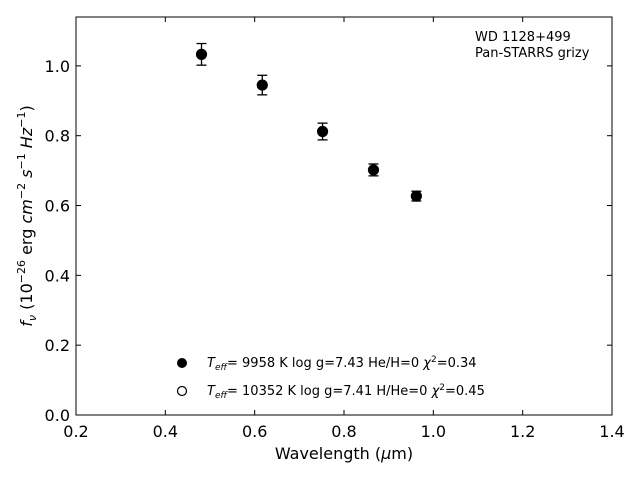  What do you see at coordinates (523, 37) in the screenshot?
I see `annotation-object: WD 1128+499` at bounding box center [523, 37].